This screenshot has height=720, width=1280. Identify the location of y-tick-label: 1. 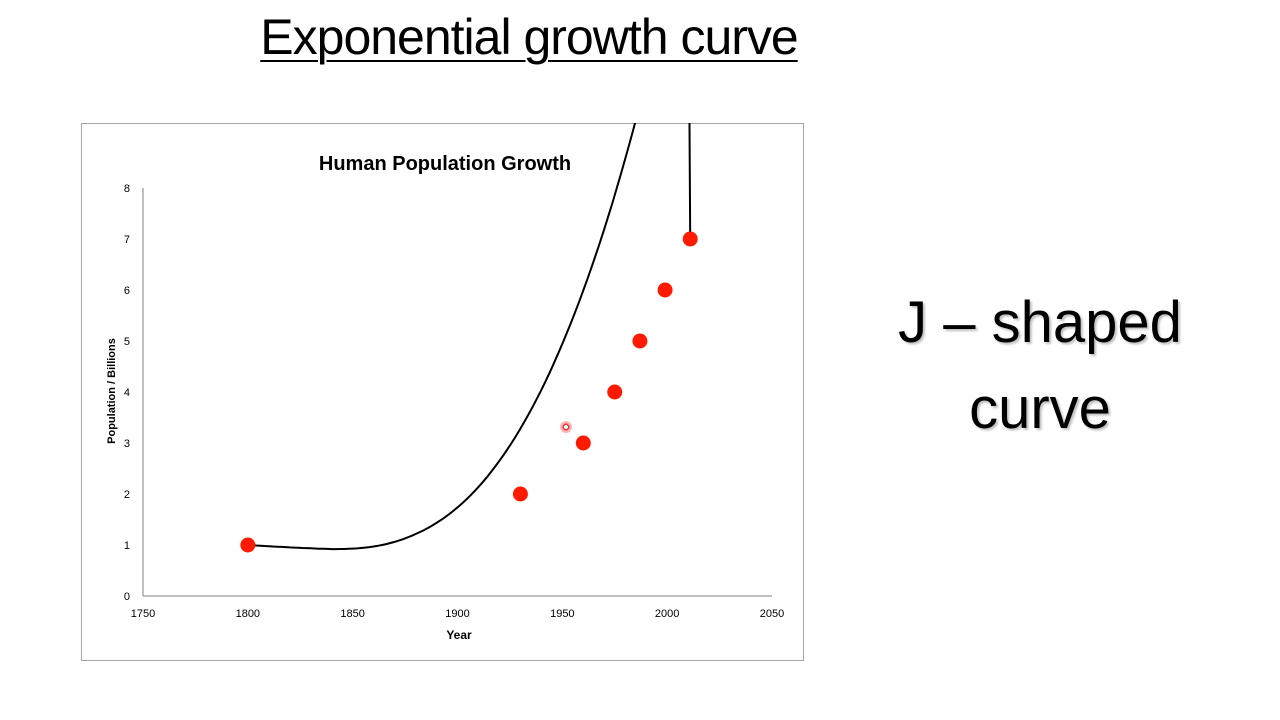
(127, 546).